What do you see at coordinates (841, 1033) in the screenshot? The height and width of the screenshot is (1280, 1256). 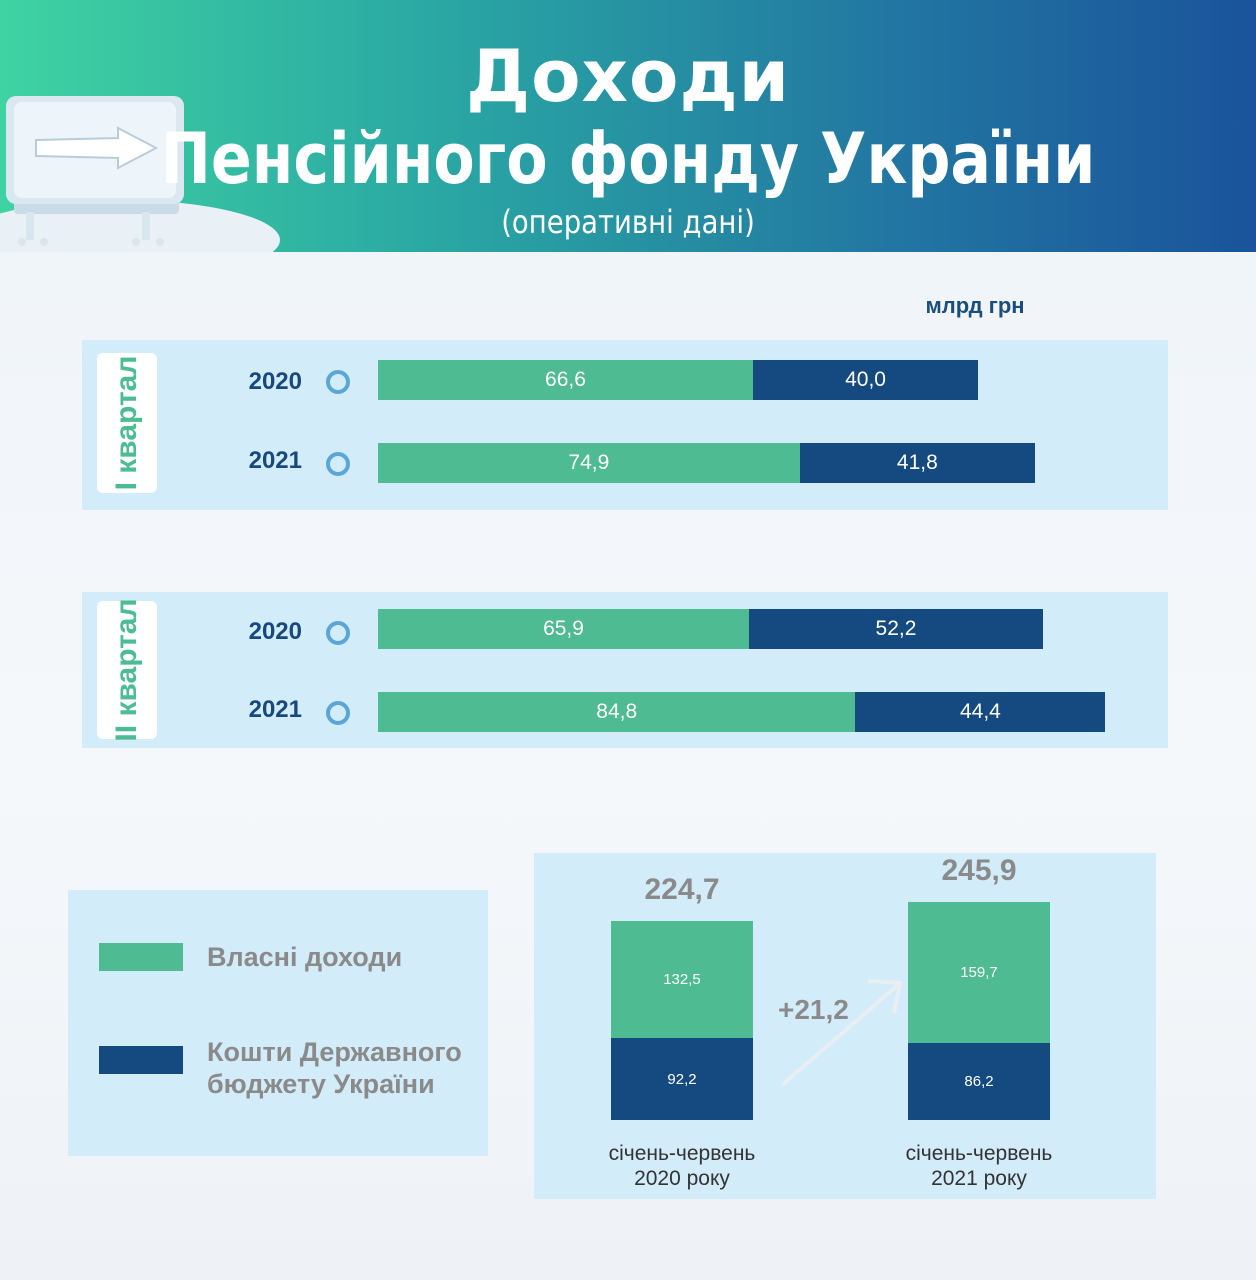 I see `growth-arrow-icon` at bounding box center [841, 1033].